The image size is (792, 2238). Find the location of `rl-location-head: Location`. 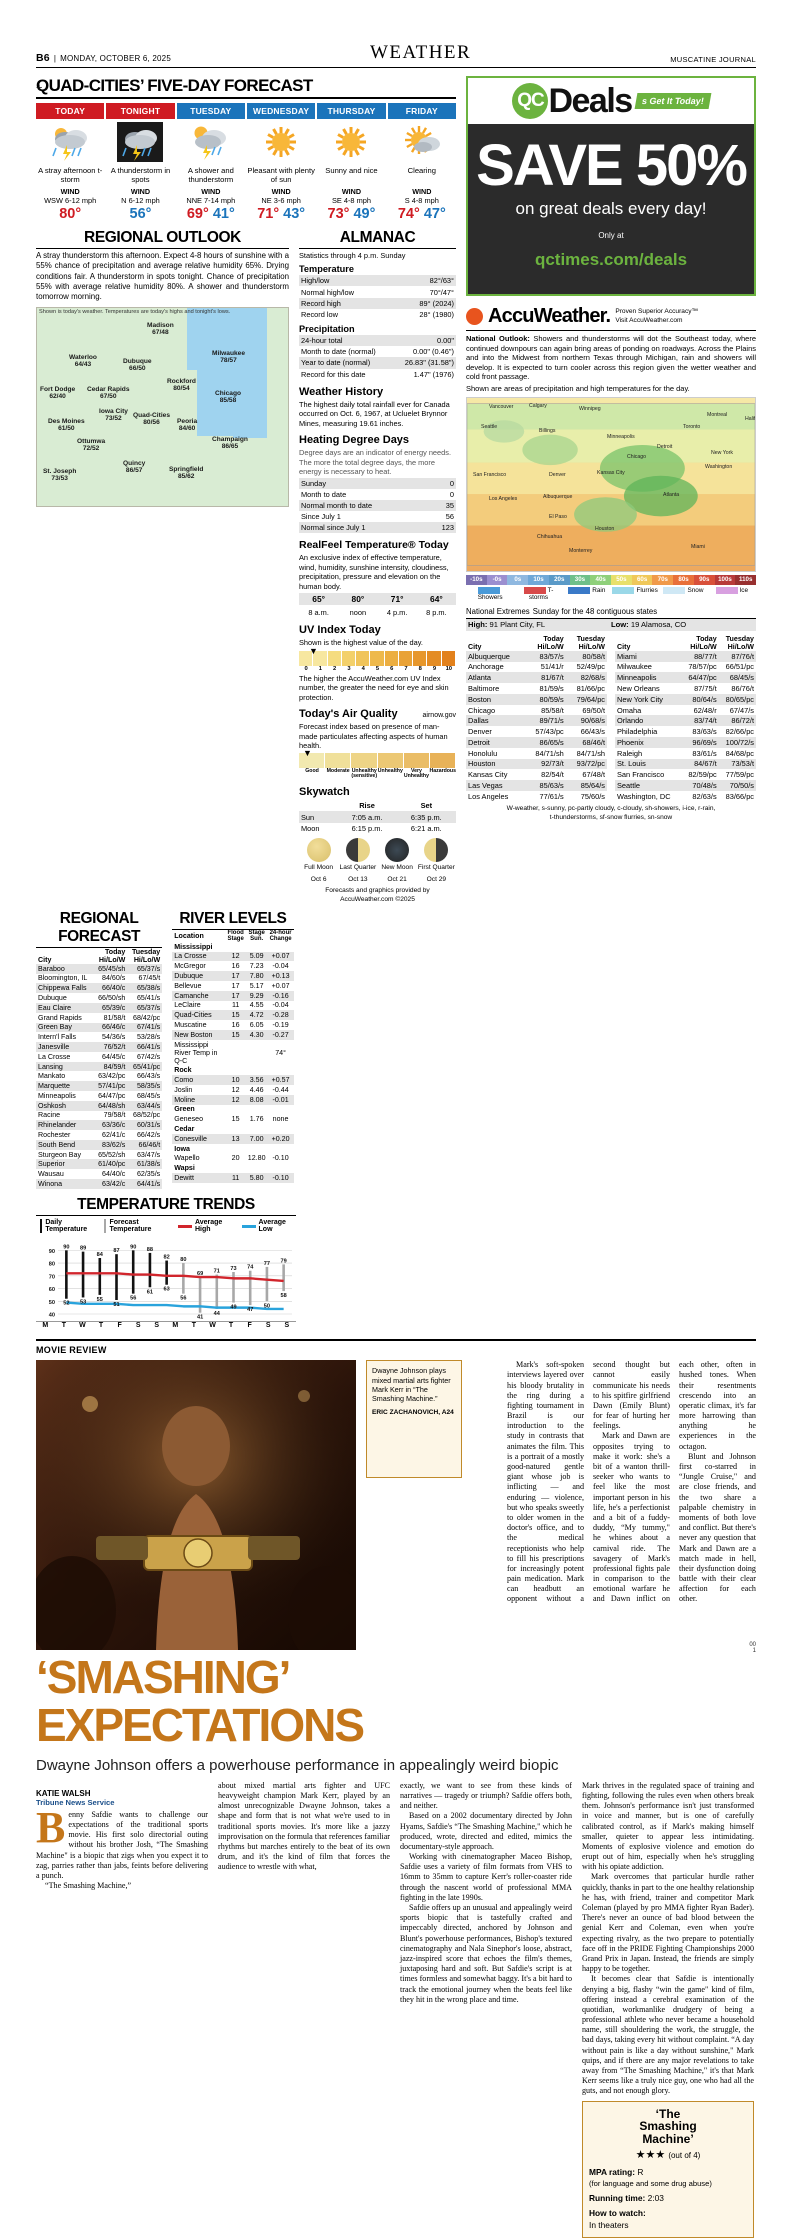

rl-location-head: Location is located at coordinates (189, 935).